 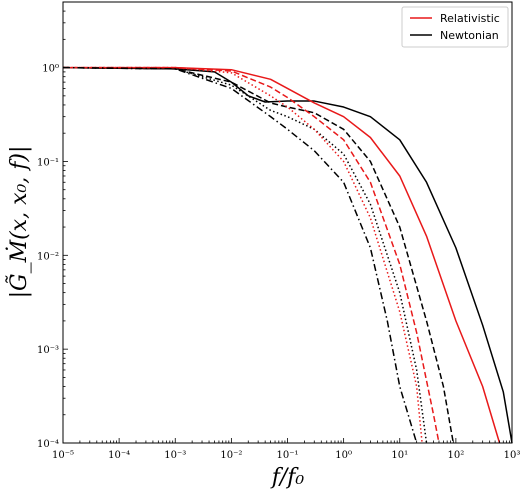 I want to click on x-tick-label: 10³, so click(x=512, y=455).